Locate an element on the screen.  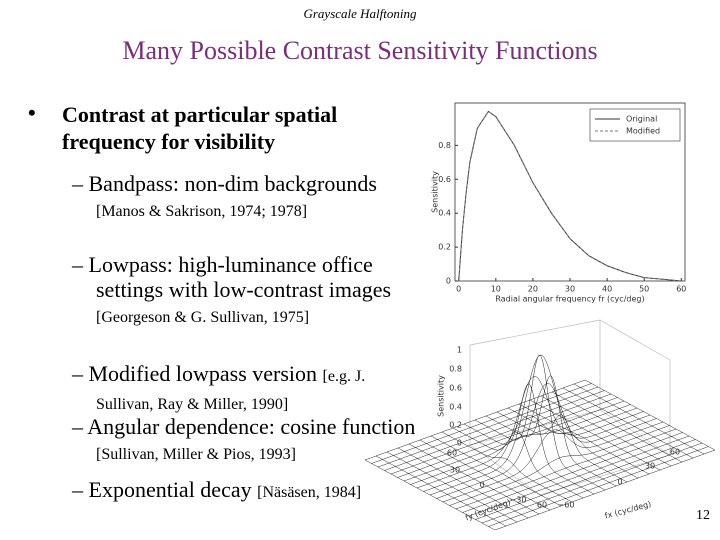
y-tick-label: 0.6 is located at coordinates (444, 179).